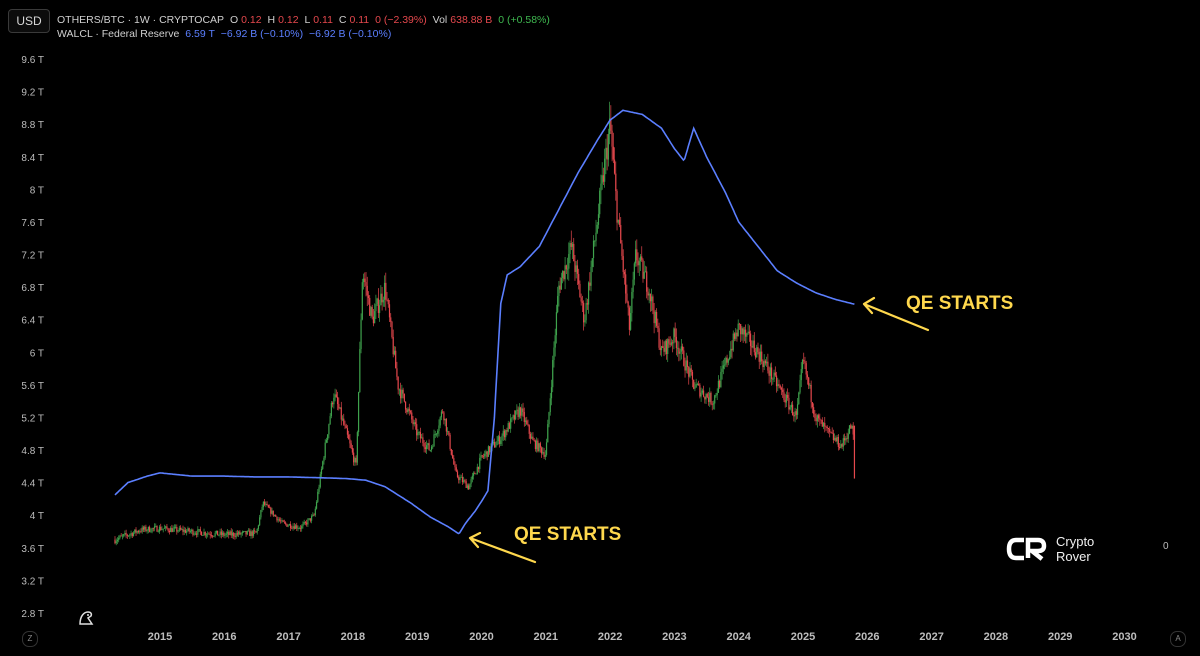 This screenshot has width=1200, height=656. What do you see at coordinates (37, 516) in the screenshot?
I see `y-tick-label: 4 T` at bounding box center [37, 516].